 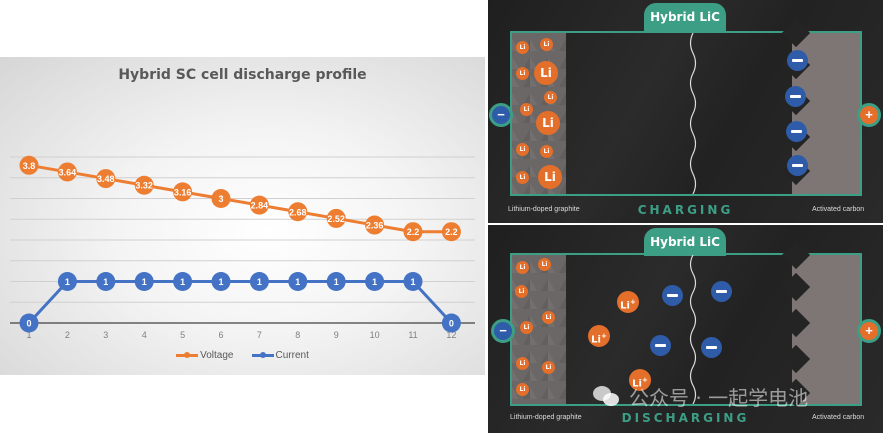 I want to click on svg-text: 2.36, so click(x=375, y=226).